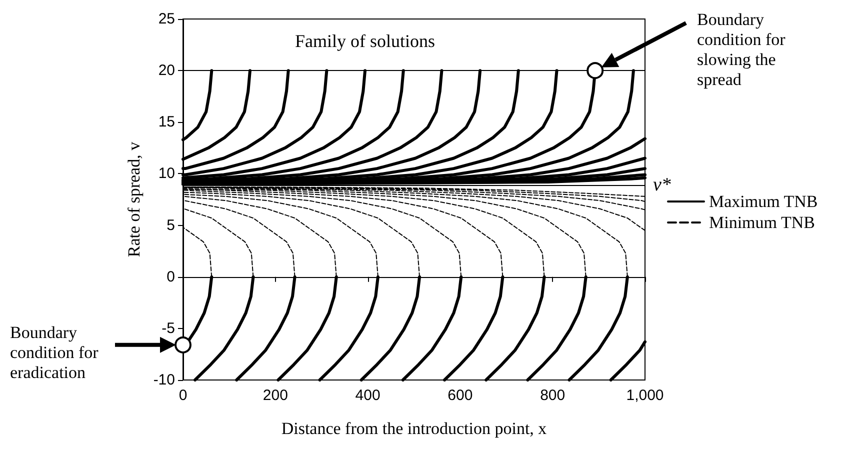 The width and height of the screenshot is (863, 452). Describe the element at coordinates (275, 395) in the screenshot. I see `x-tick-label: 200` at that location.